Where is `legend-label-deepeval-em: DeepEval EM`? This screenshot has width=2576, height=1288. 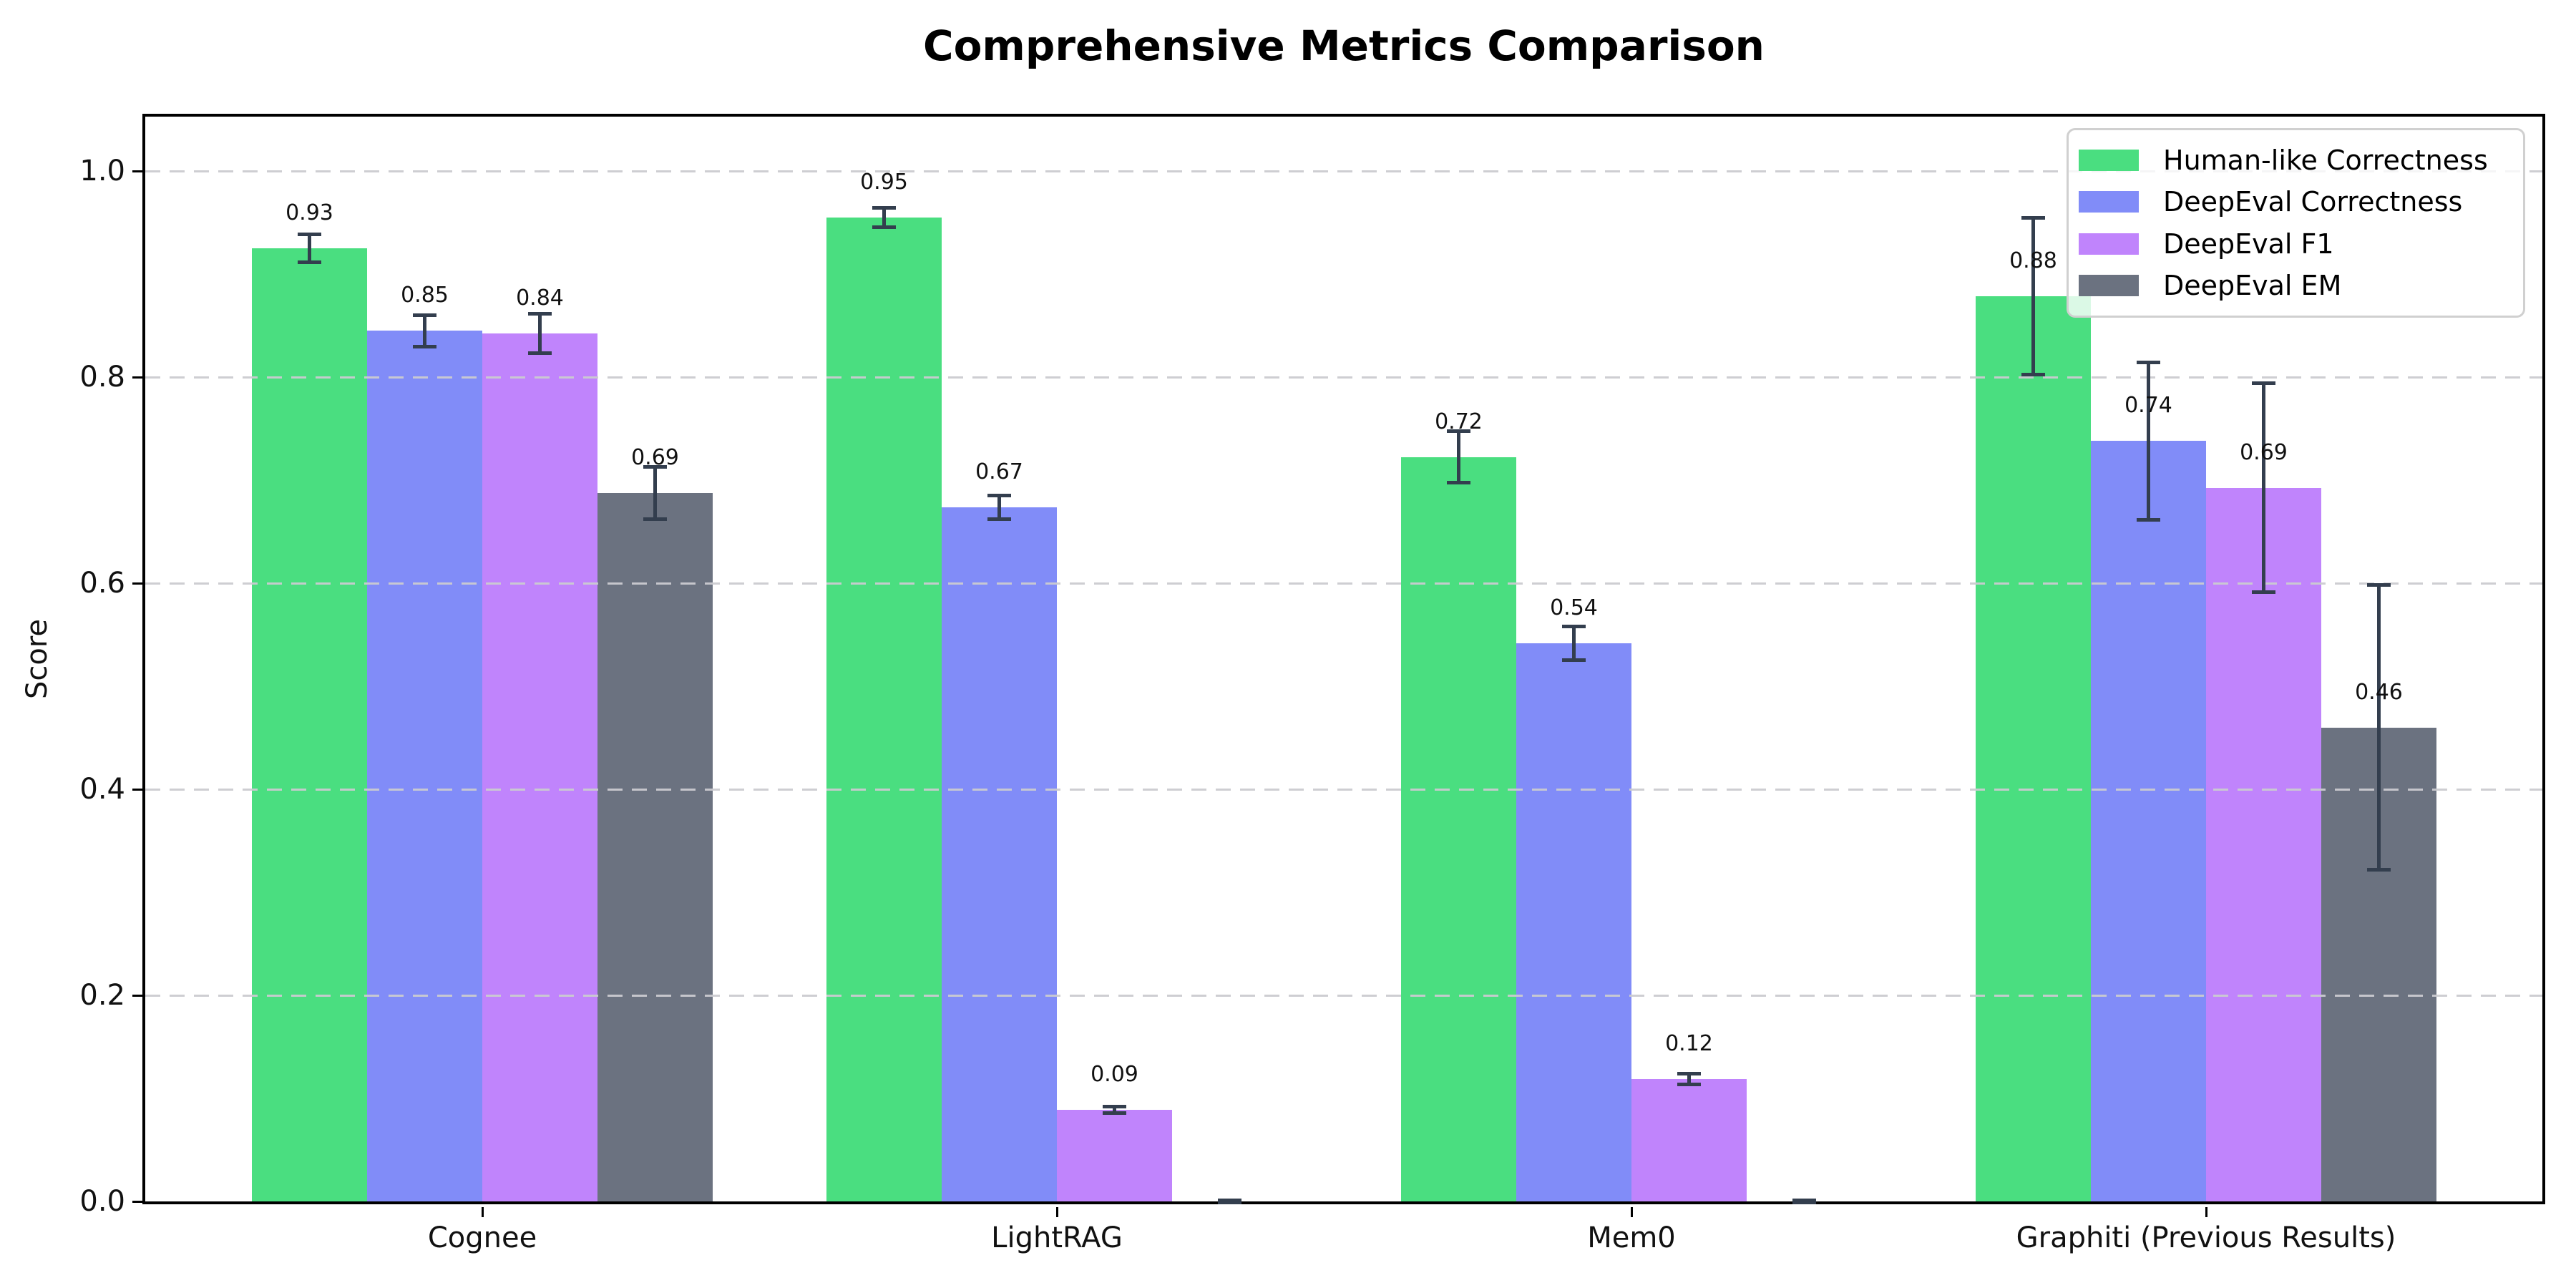
legend-label-deepeval-em: DeepEval EM is located at coordinates (2252, 285).